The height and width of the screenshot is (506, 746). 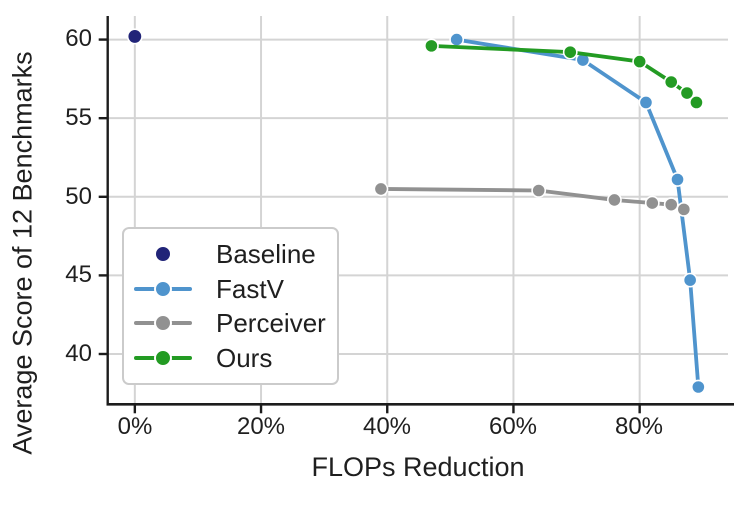 I want to click on x-tick-label-40: 40%, so click(x=387, y=426).